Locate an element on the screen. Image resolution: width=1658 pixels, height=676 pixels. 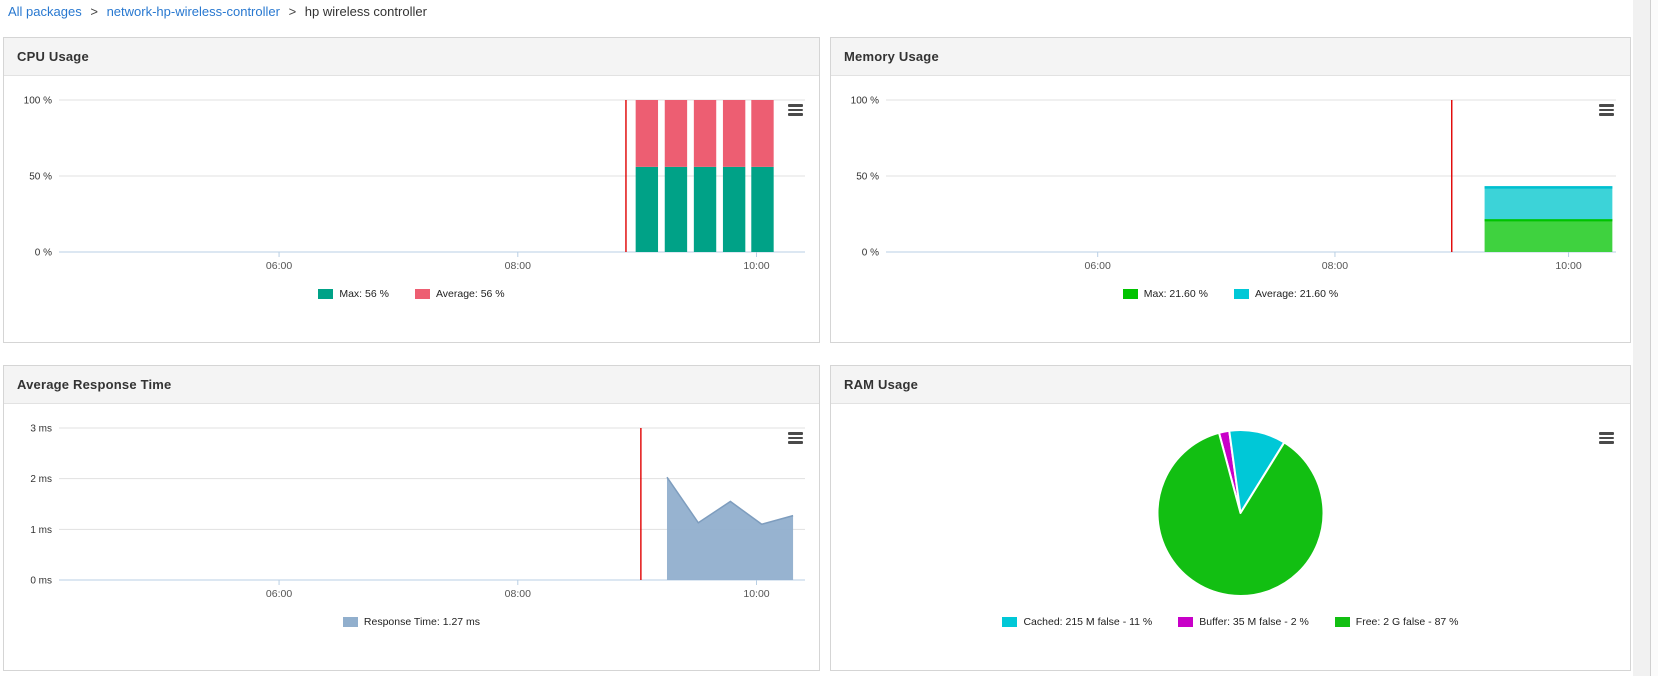
scrollbar is located at coordinates (1654, 338).